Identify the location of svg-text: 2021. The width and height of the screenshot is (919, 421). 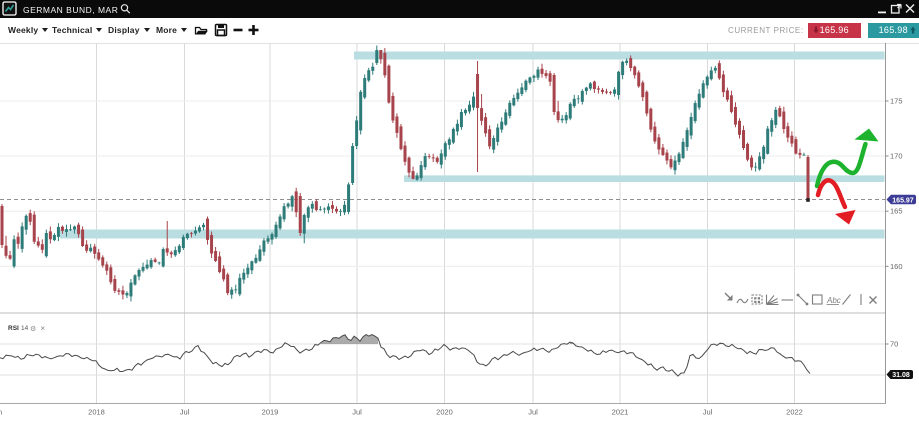
(620, 412).